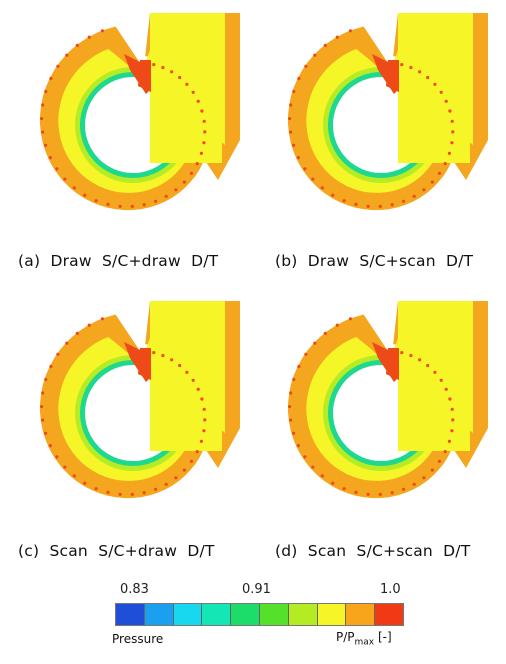 The height and width of the screenshot is (664, 506). Describe the element at coordinates (388, 400) in the screenshot. I see `pressure-contour-d` at that location.